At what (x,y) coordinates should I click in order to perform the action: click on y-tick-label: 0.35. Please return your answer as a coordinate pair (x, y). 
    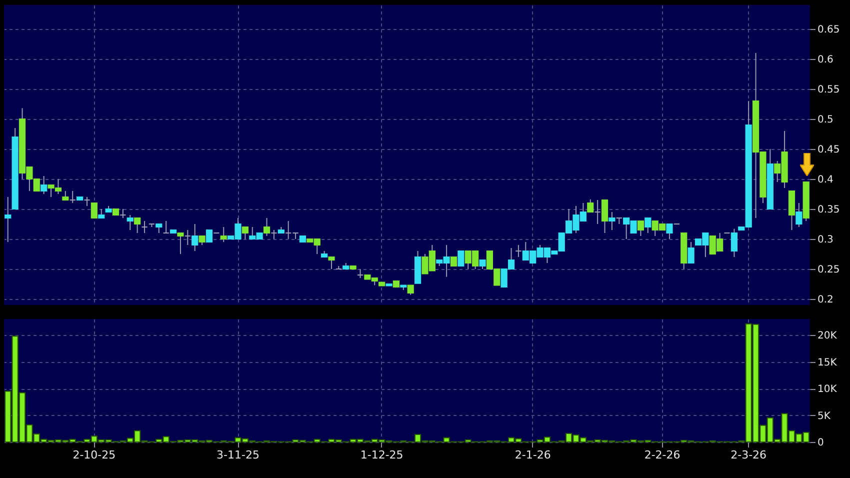
    Looking at the image, I should click on (829, 210).